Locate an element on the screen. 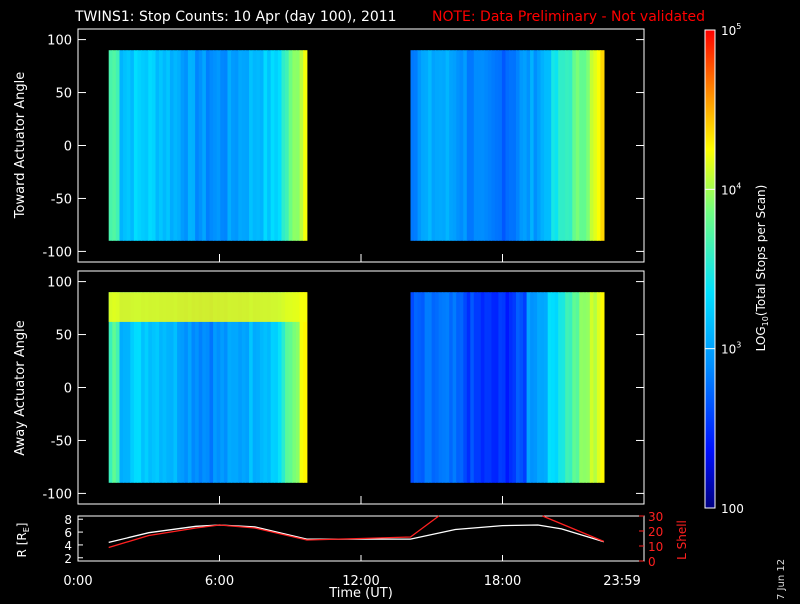 The image size is (800, 604). away-ytick-label: -50 is located at coordinates (61, 441).